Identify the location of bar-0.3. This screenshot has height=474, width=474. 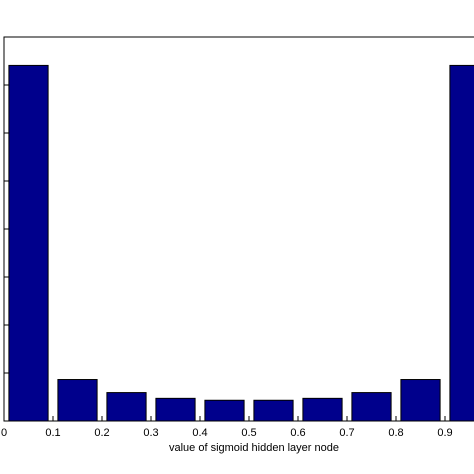
(175, 409).